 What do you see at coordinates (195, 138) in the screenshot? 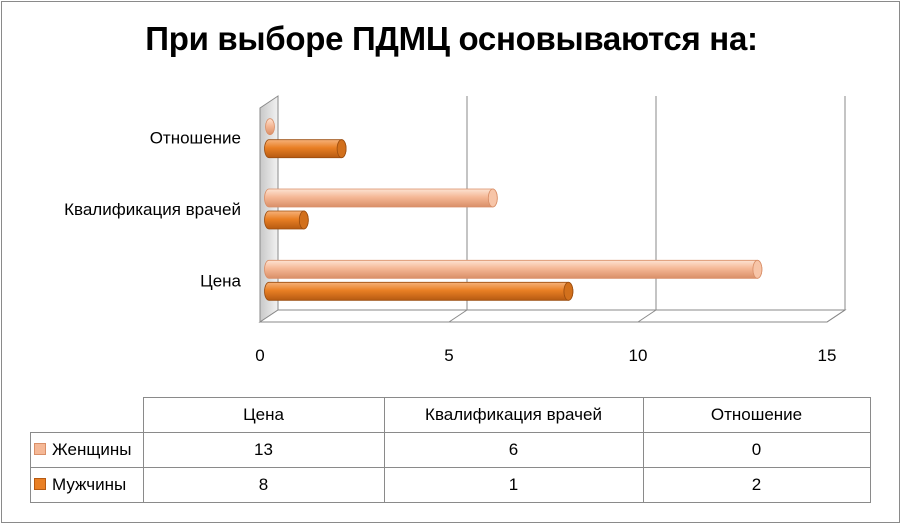
I see `category-label: Отношение` at bounding box center [195, 138].